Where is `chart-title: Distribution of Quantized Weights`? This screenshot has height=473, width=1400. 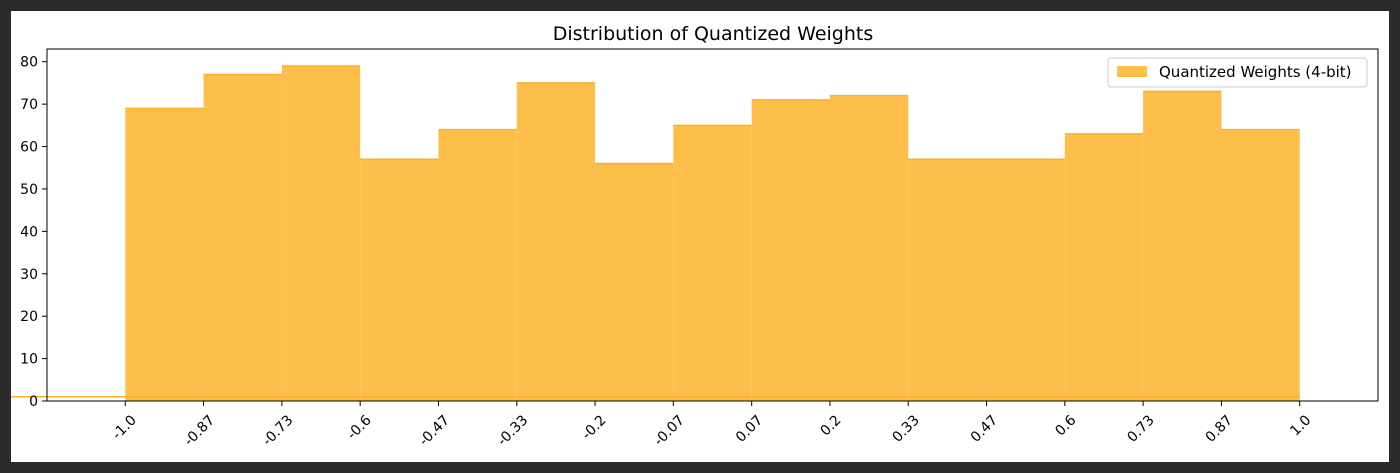
chart-title: Distribution of Quantized Weights is located at coordinates (713, 34).